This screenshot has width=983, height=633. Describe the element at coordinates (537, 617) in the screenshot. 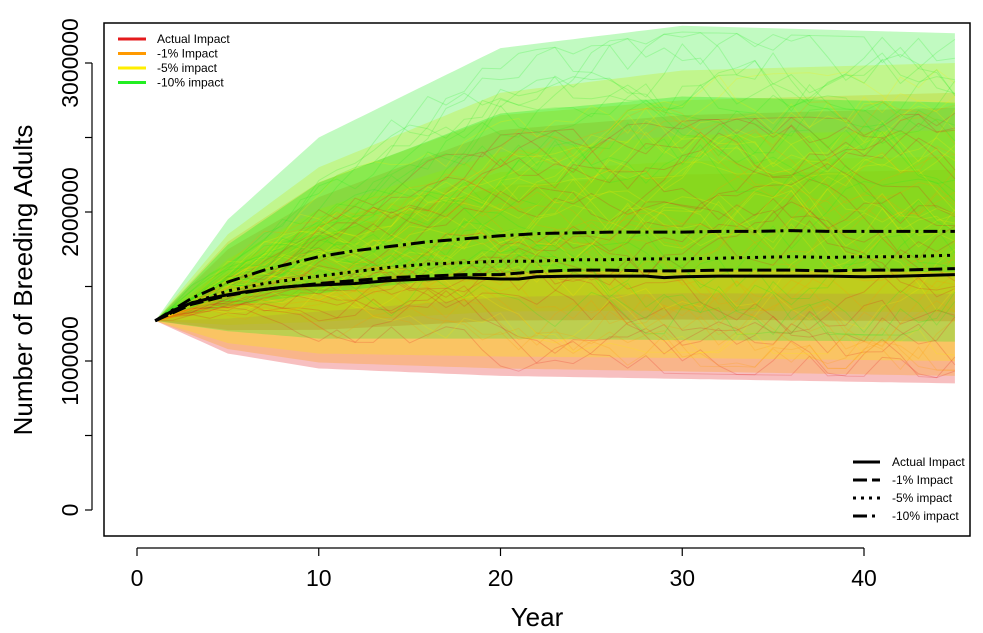

I see `x-axis-title: Year` at that location.